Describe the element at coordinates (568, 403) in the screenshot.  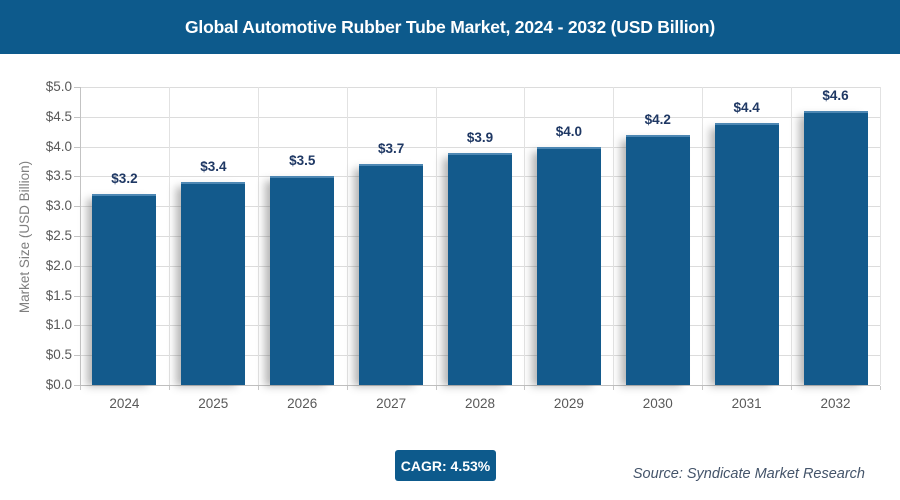
I see `x-category-label: 2029` at that location.